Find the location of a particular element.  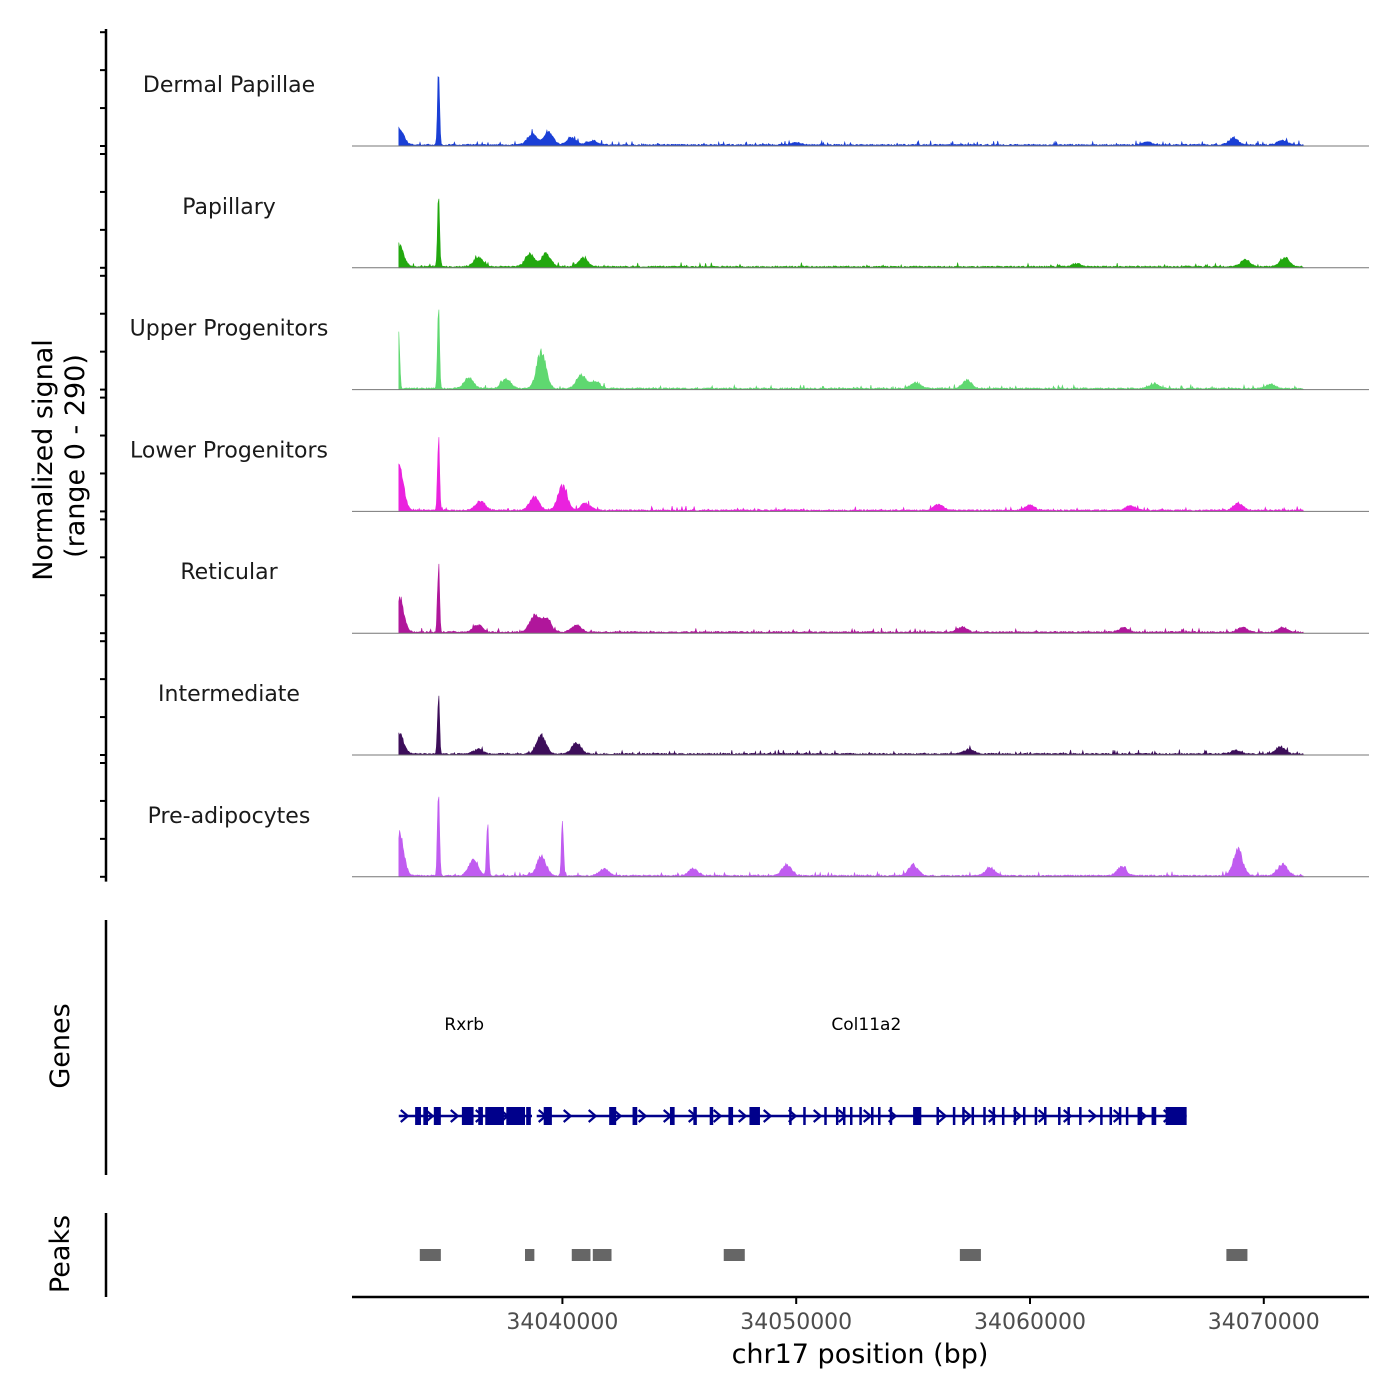

track-label: Lower Progenitors is located at coordinates (229, 450).